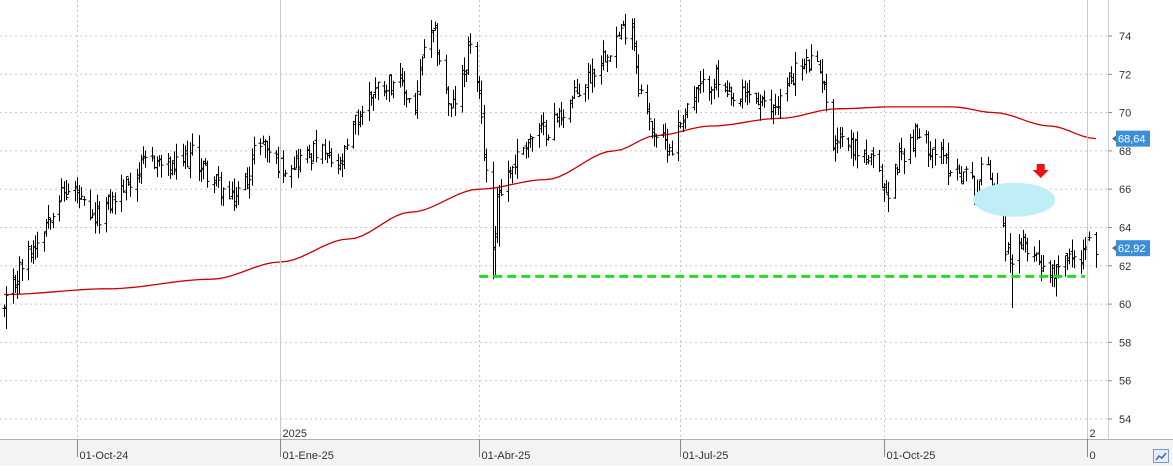  Describe the element at coordinates (1161, 456) in the screenshot. I see `chart-settings-icon` at that location.